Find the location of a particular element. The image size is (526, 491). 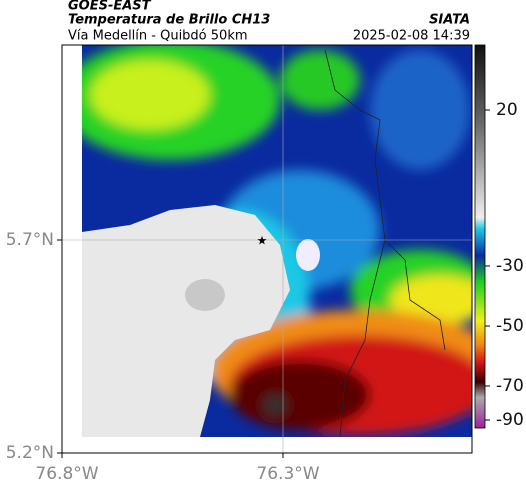

colorbar-tick-label: -30 is located at coordinates (510, 266).